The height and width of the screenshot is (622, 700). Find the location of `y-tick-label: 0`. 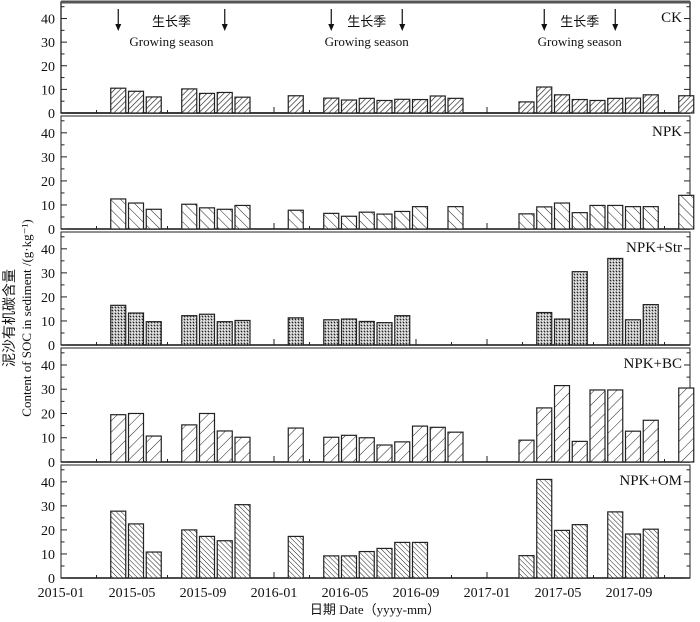

y-tick-label: 0 is located at coordinates (51, 230).